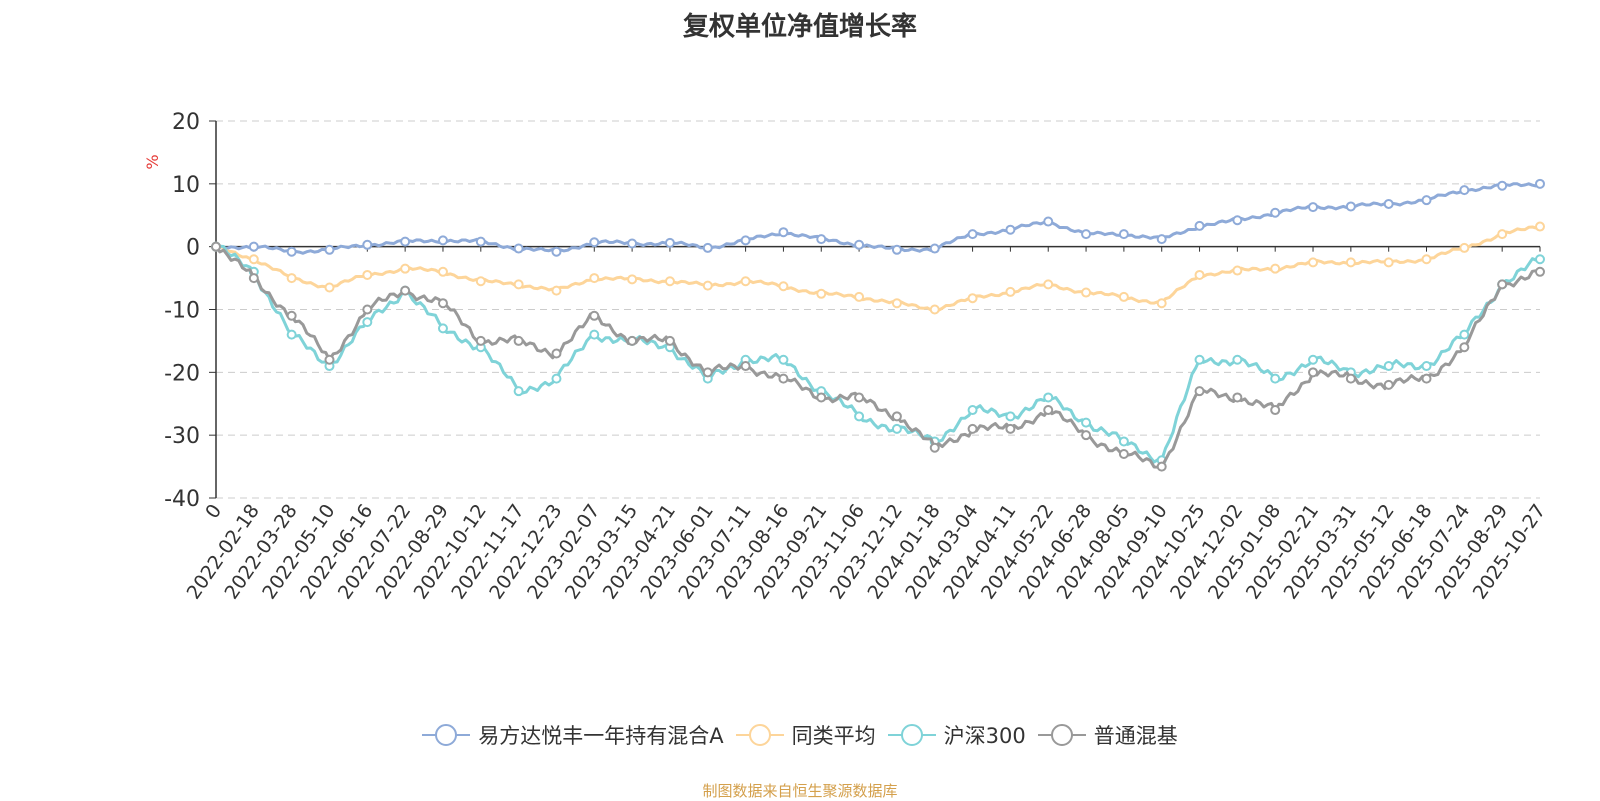  What do you see at coordinates (800, 791) in the screenshot?
I see `data-source-note: 制图数据来自恒生聚源数据库` at bounding box center [800, 791].